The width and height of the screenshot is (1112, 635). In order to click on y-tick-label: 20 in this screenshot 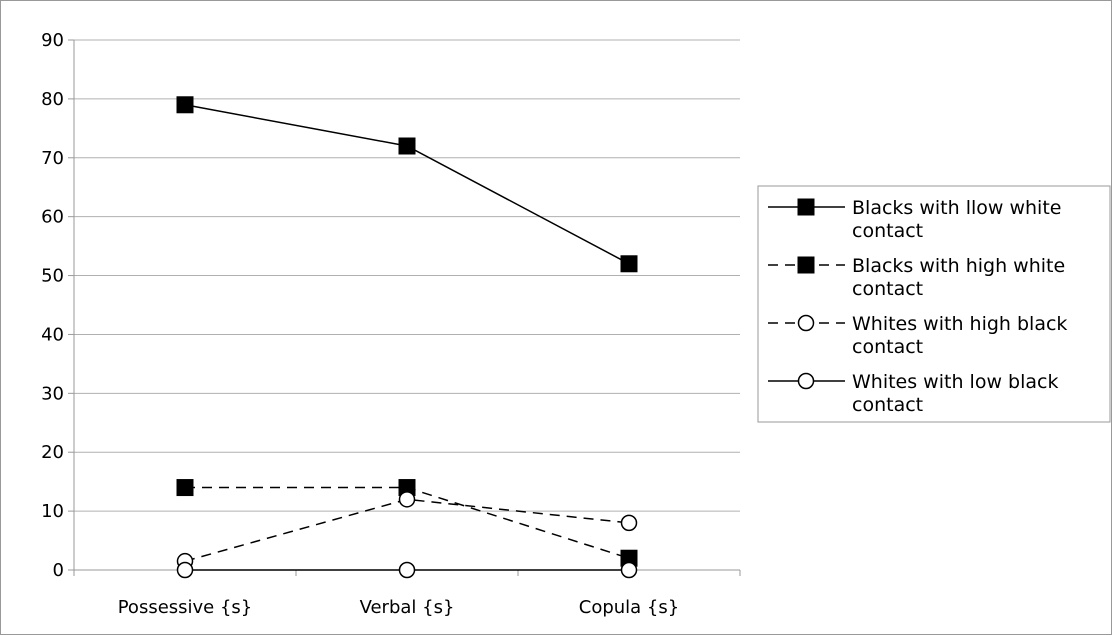, I will do `click(52, 452)`.